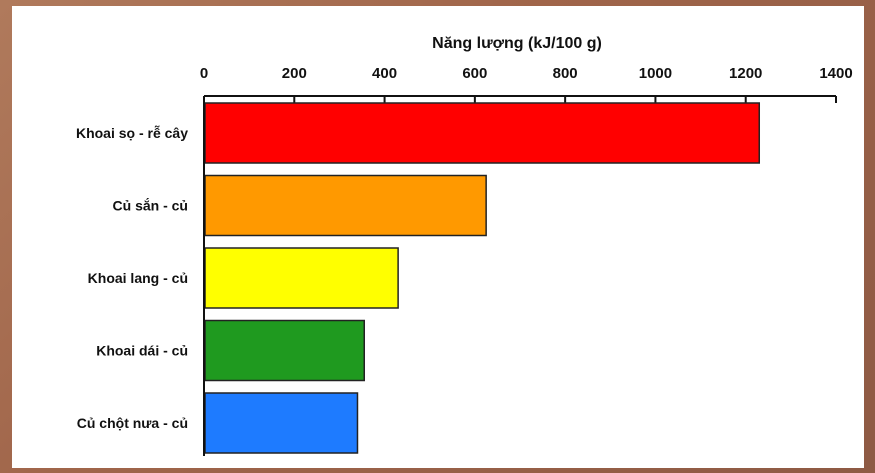 The image size is (875, 473). What do you see at coordinates (384, 73) in the screenshot?
I see `x-tick-label: 400` at bounding box center [384, 73].